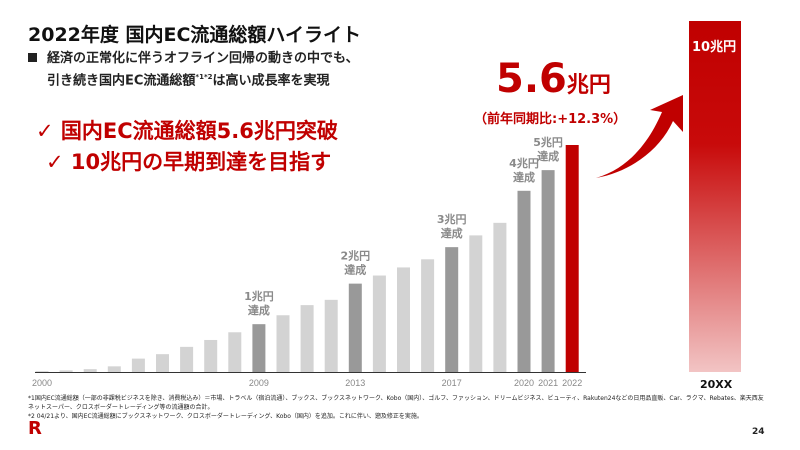 The width and height of the screenshot is (800, 450). What do you see at coordinates (500, 297) in the screenshot?
I see `bar-2019` at bounding box center [500, 297].